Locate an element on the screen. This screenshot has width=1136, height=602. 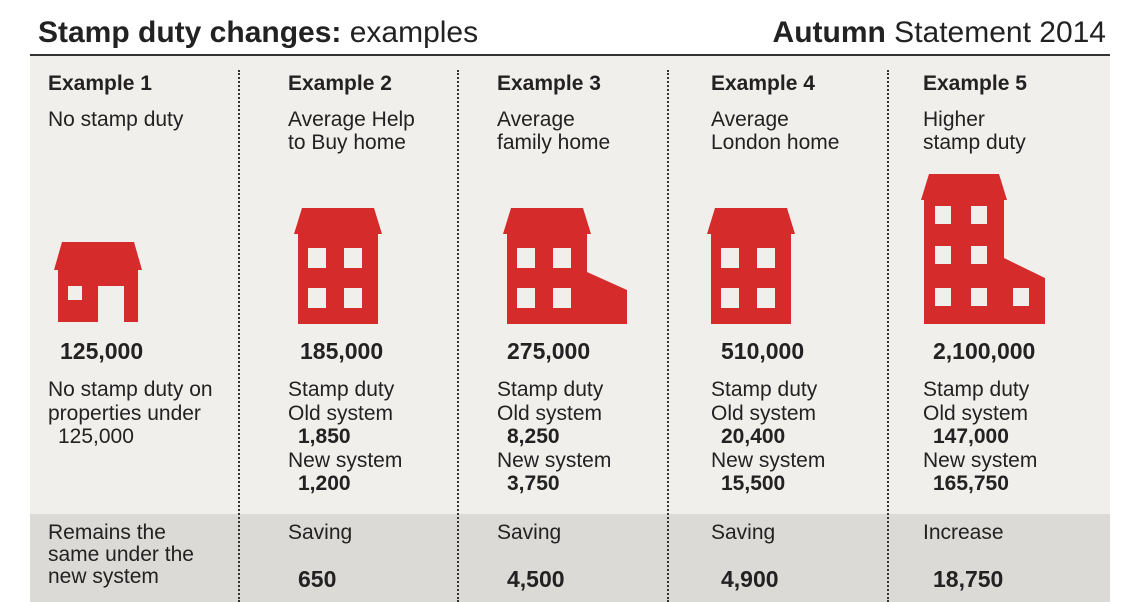
house-price: 275,000 is located at coordinates (549, 351).